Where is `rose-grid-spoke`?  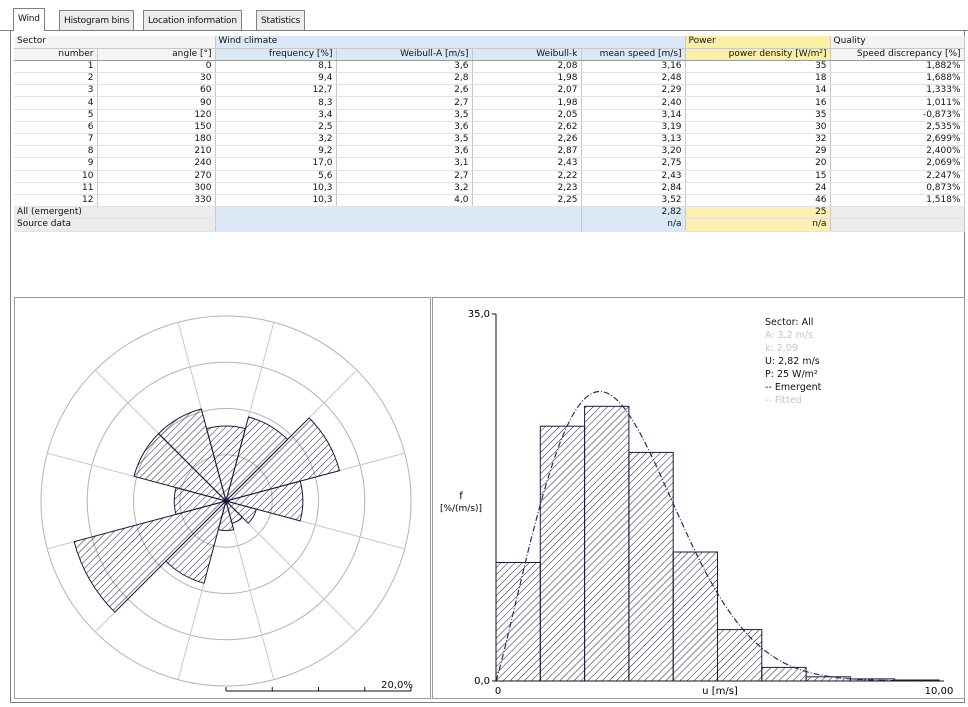
rose-grid-spoke is located at coordinates (250, 590).